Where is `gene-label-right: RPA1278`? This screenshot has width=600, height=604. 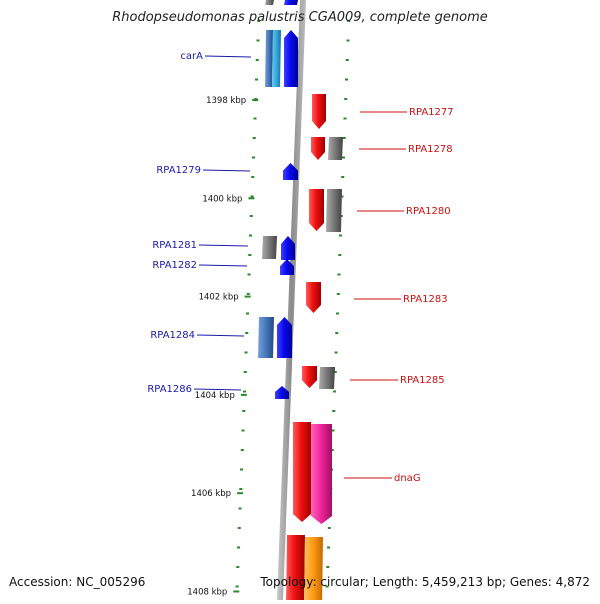
gene-label-right: RPA1278 is located at coordinates (430, 149).